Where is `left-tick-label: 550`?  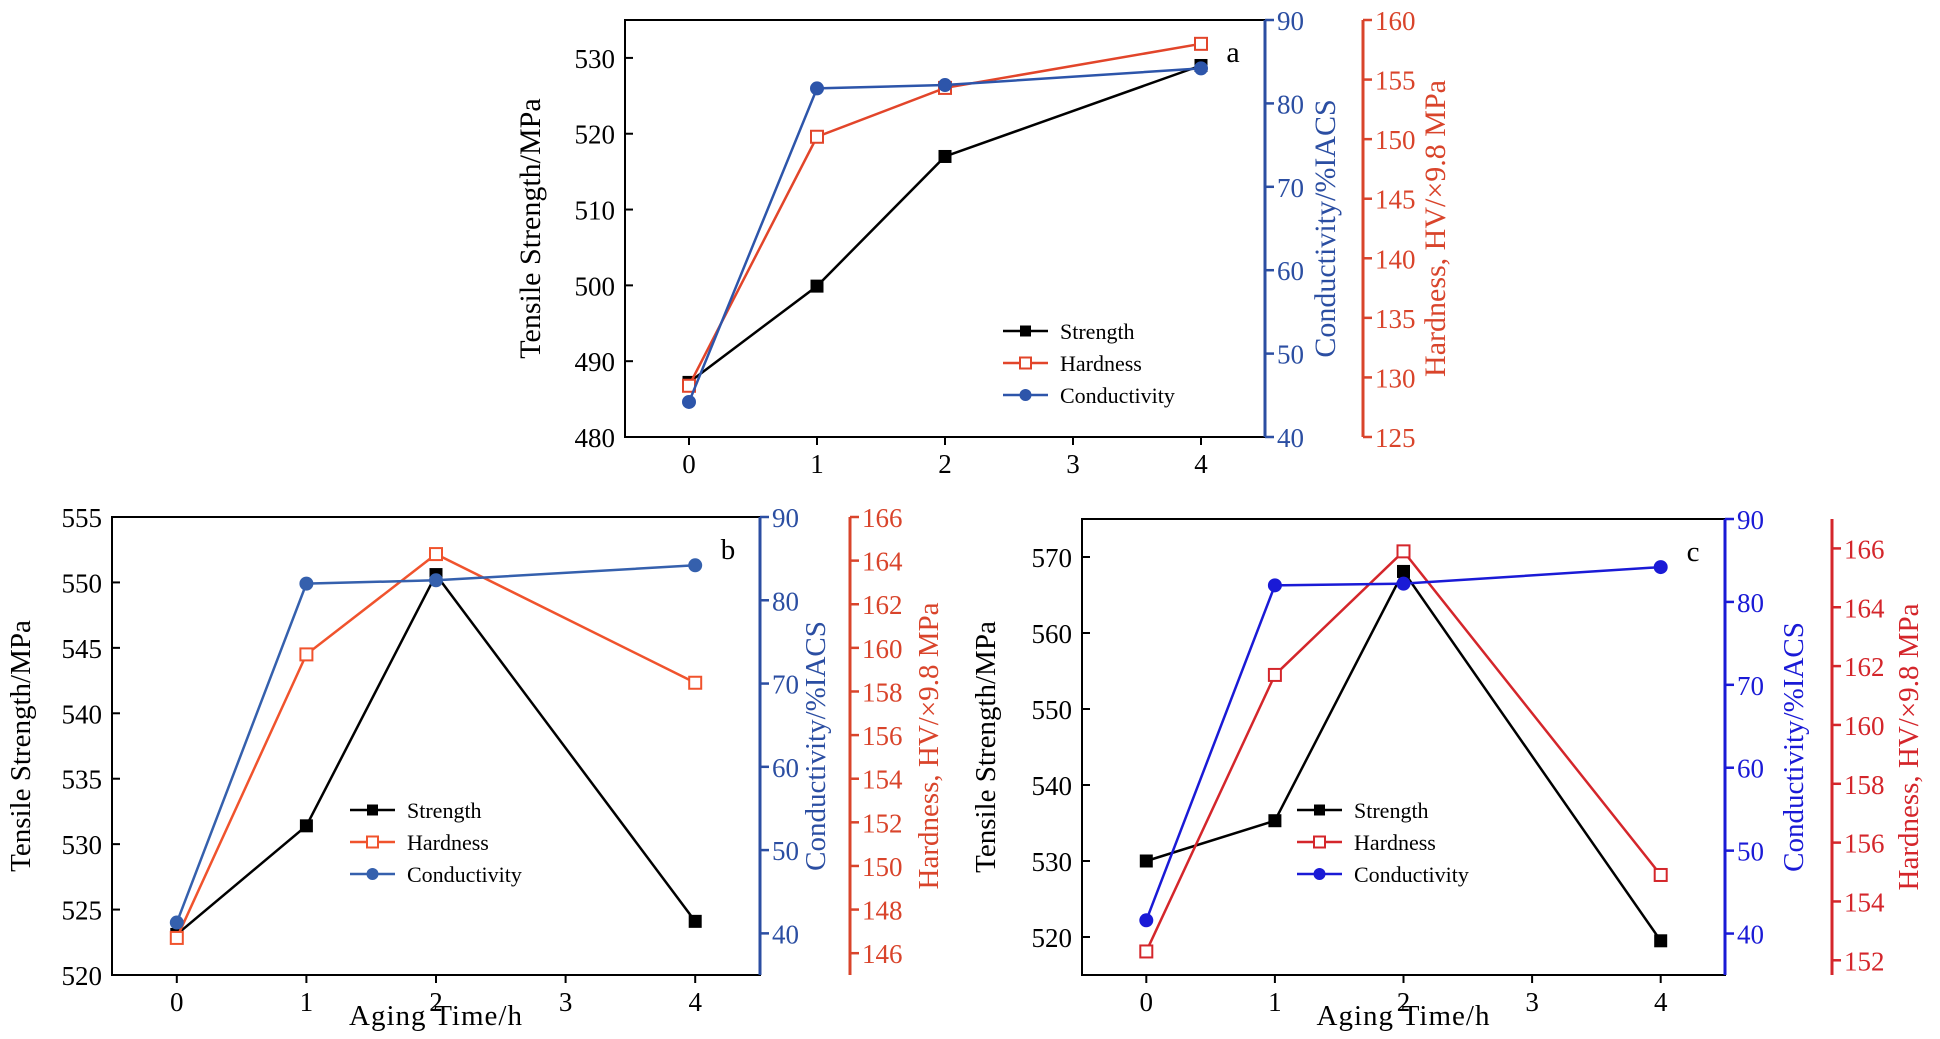 left-tick-label: 550 is located at coordinates (1052, 710).